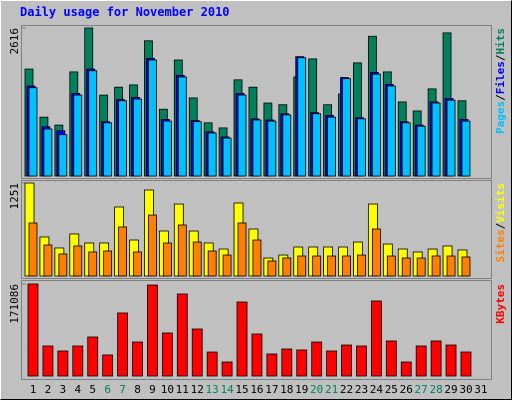 The height and width of the screenshot is (400, 512). I want to click on y-tick-label: 2616, so click(14, 41).